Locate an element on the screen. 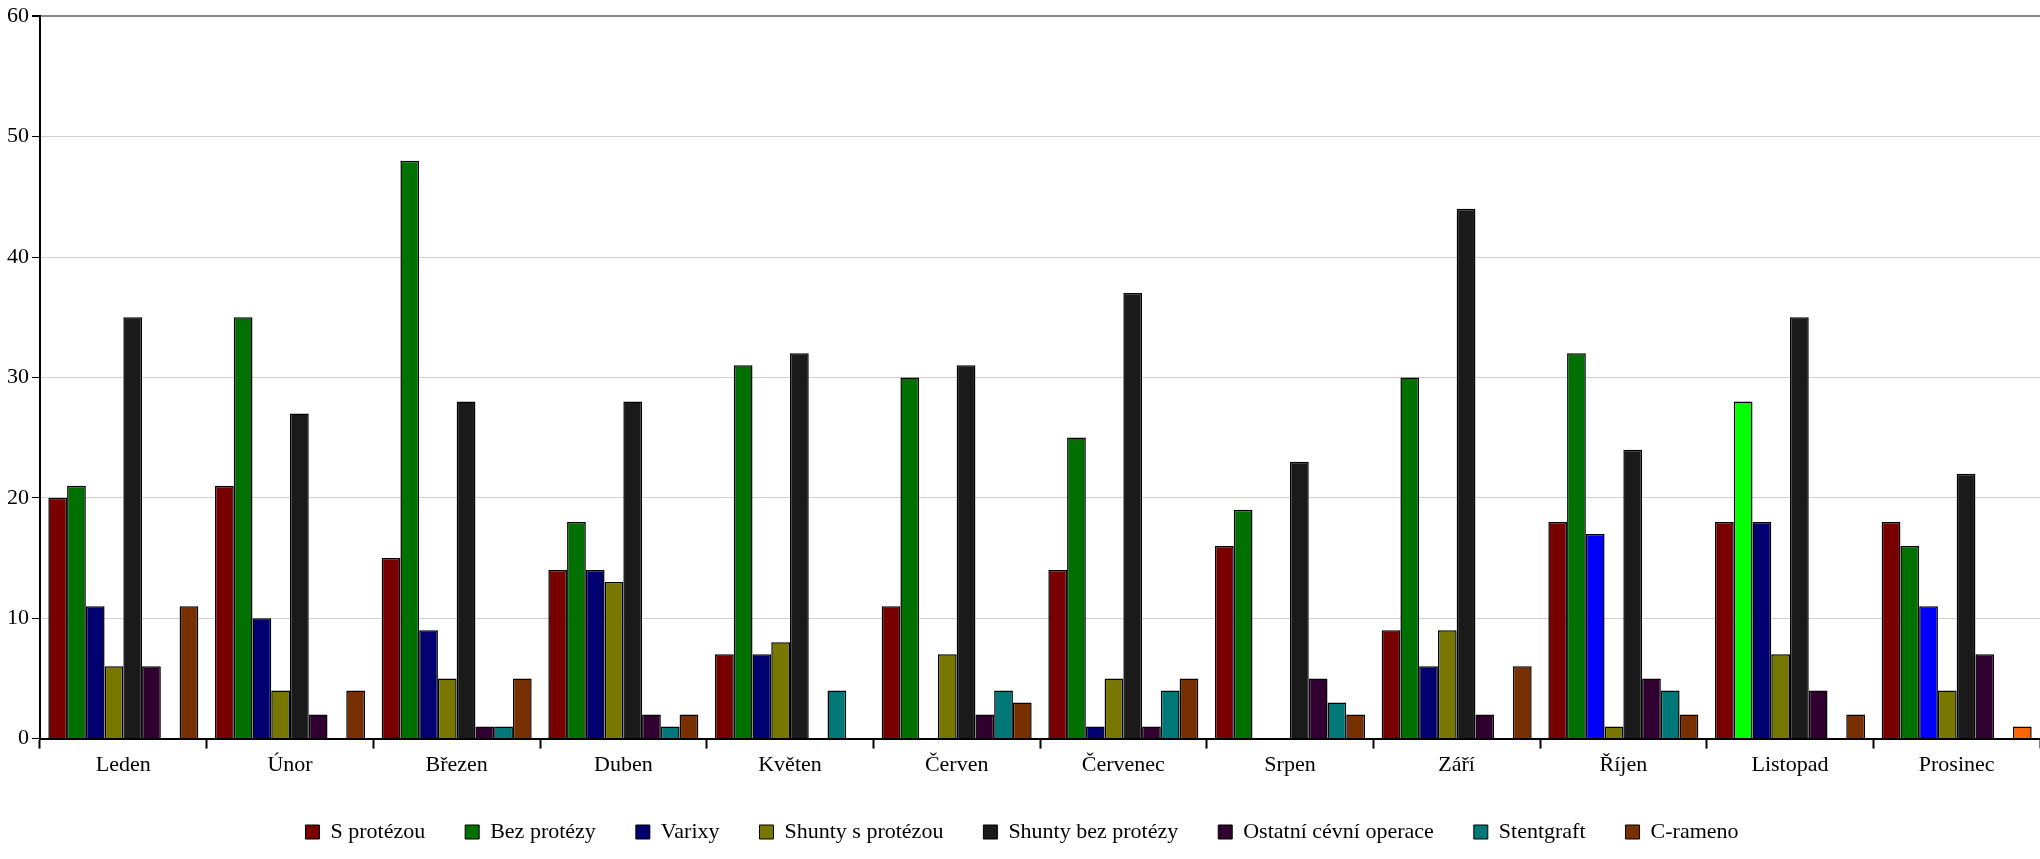  legend-label: Stentgraft is located at coordinates (1542, 830).